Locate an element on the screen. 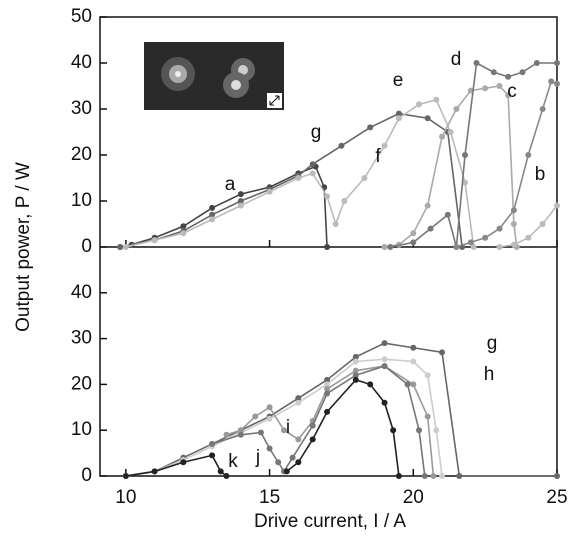 This screenshot has width=571, height=541. series-label: i is located at coordinates (288, 427).